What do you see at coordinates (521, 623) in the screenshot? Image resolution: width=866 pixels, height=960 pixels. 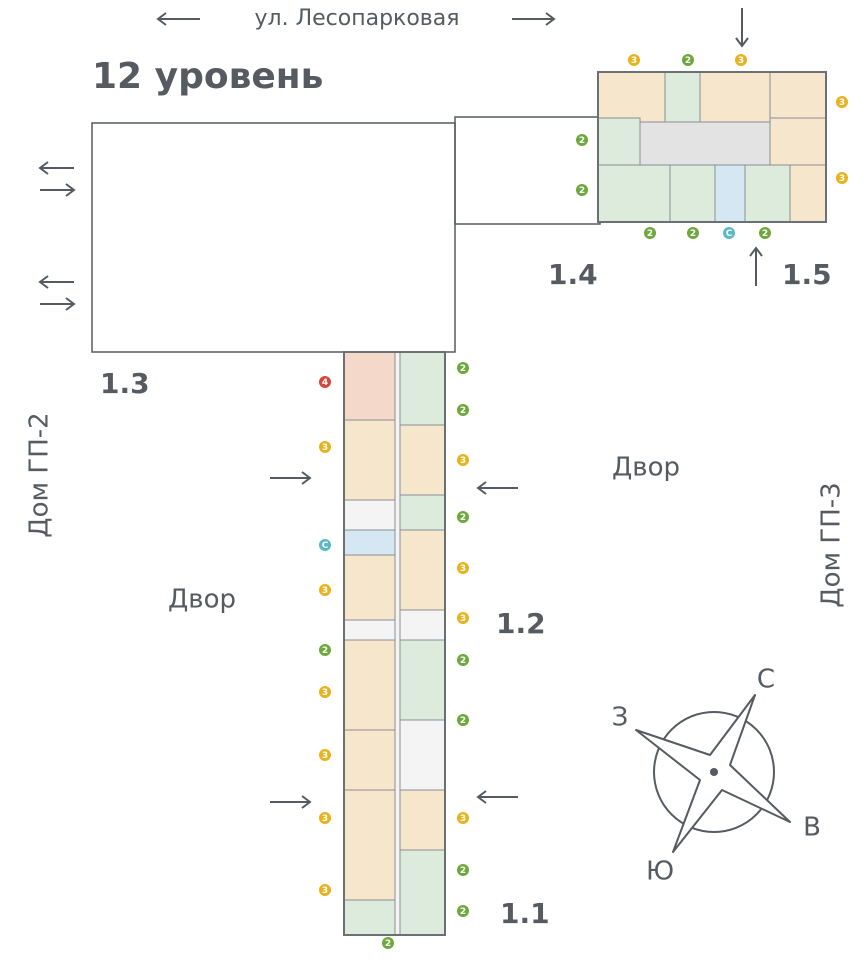 I see `section-label: 1.2` at bounding box center [521, 623].